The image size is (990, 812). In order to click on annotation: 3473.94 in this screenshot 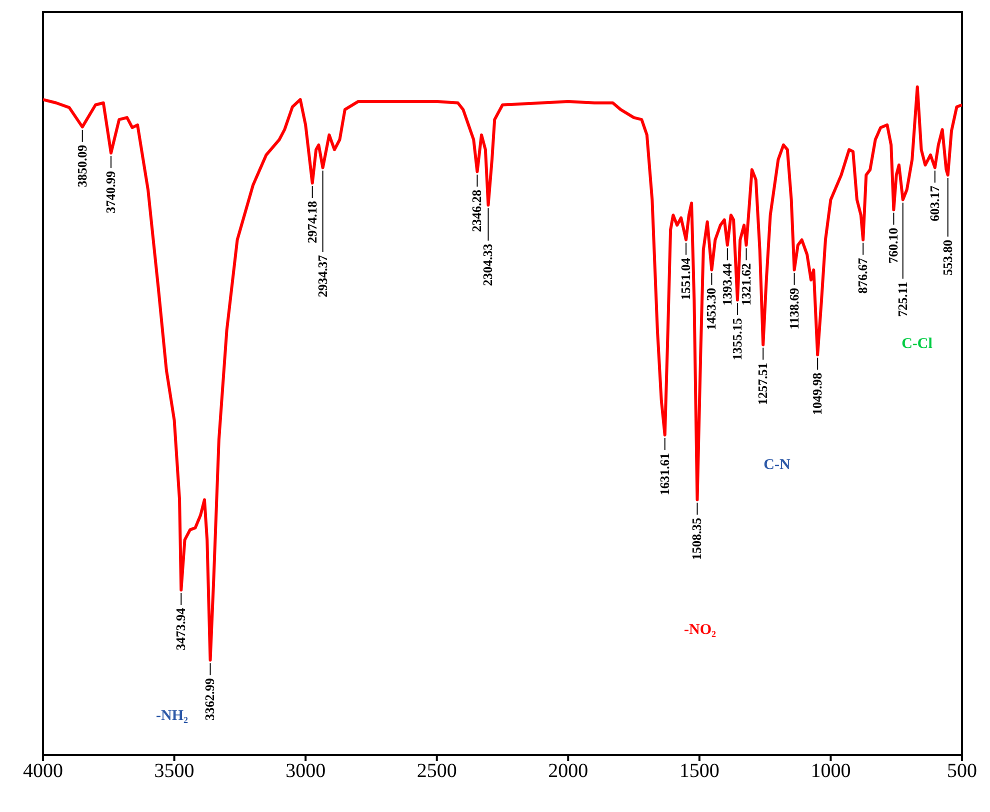, I will do `click(180, 628)`.